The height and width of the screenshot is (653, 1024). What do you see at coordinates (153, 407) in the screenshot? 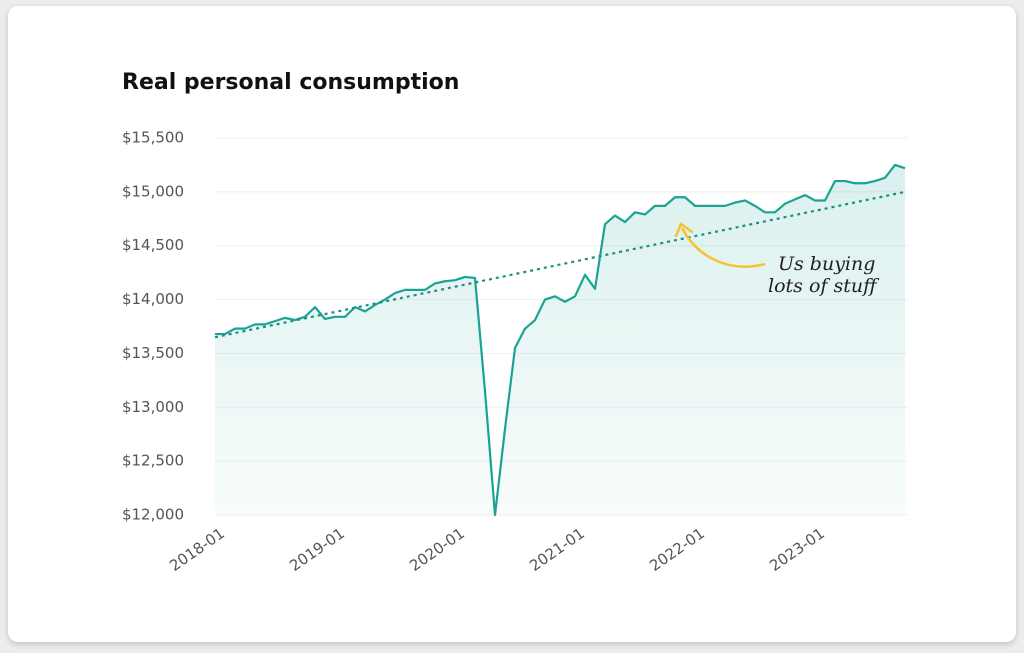
I see `y-tick-label: $13,000` at bounding box center [153, 407].